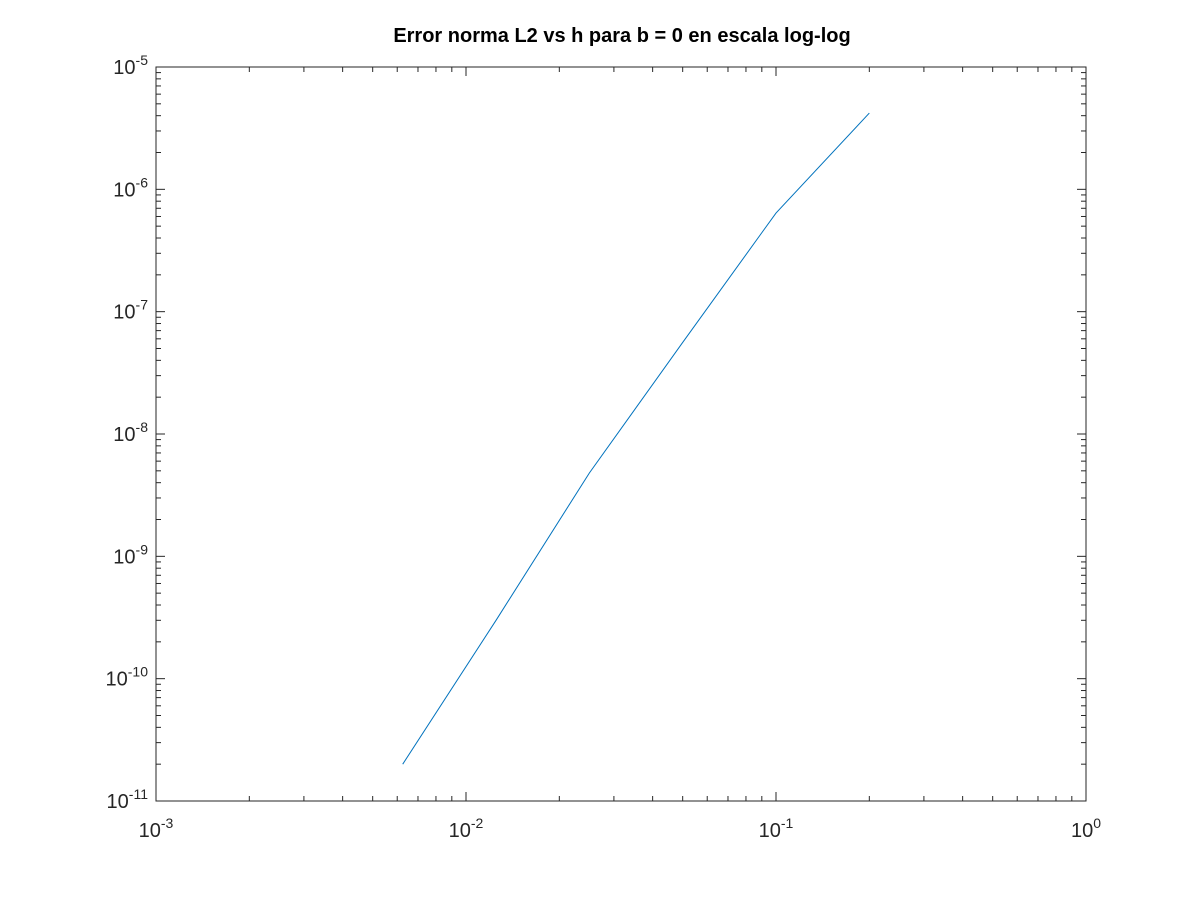 The height and width of the screenshot is (900, 1200). Describe the element at coordinates (130, 65) in the screenshot. I see `y-tick-label: 10⁻⁵` at that location.